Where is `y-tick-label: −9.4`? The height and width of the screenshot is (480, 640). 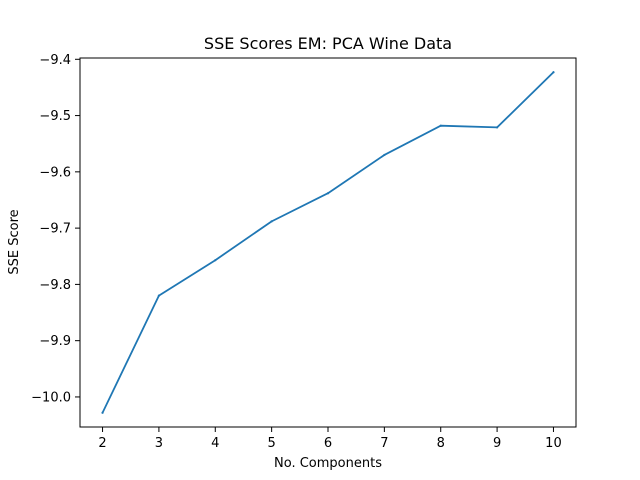
y-tick-label: −9.4 is located at coordinates (55, 60).